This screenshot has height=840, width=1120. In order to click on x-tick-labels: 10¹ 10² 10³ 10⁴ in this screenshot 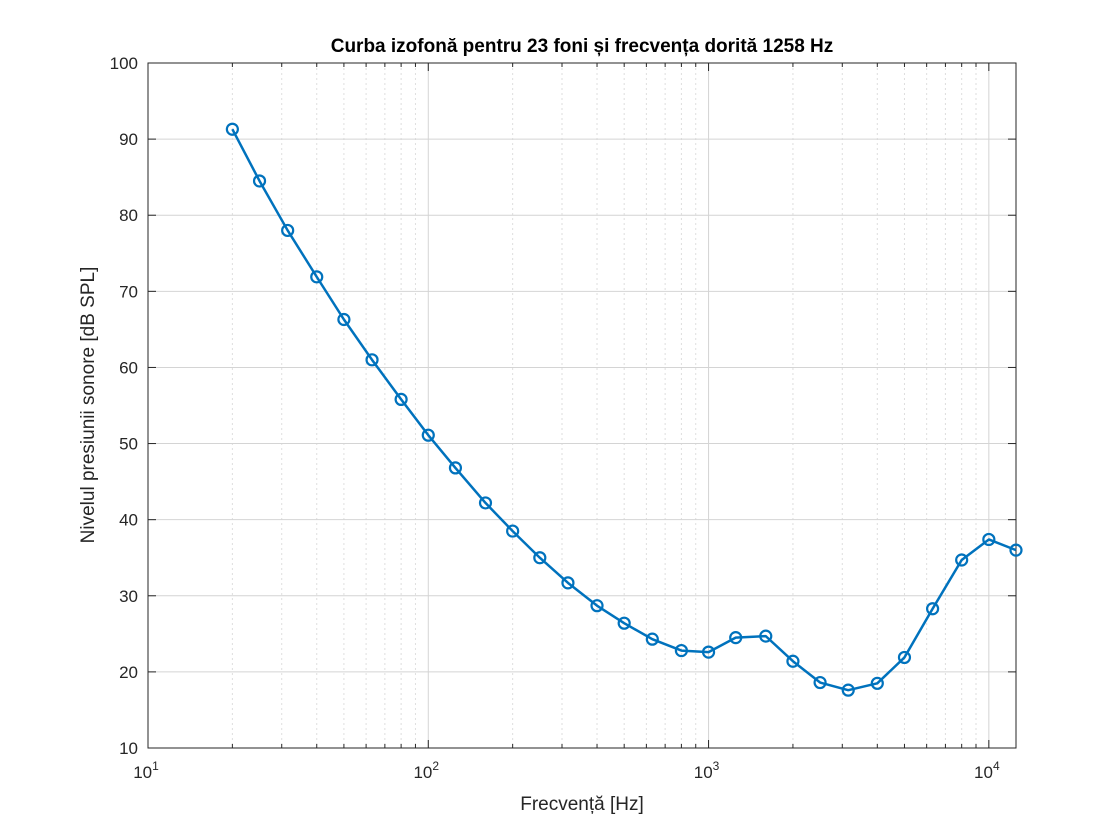, I will do `click(566, 770)`.